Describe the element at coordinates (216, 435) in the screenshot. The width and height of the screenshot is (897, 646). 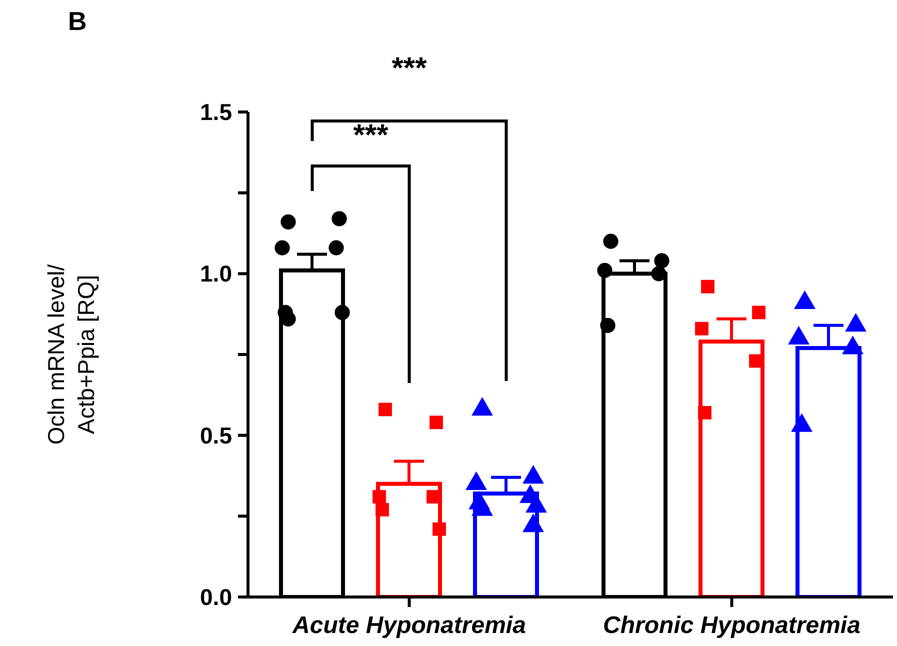
I see `y-tick-label: 0.5` at that location.